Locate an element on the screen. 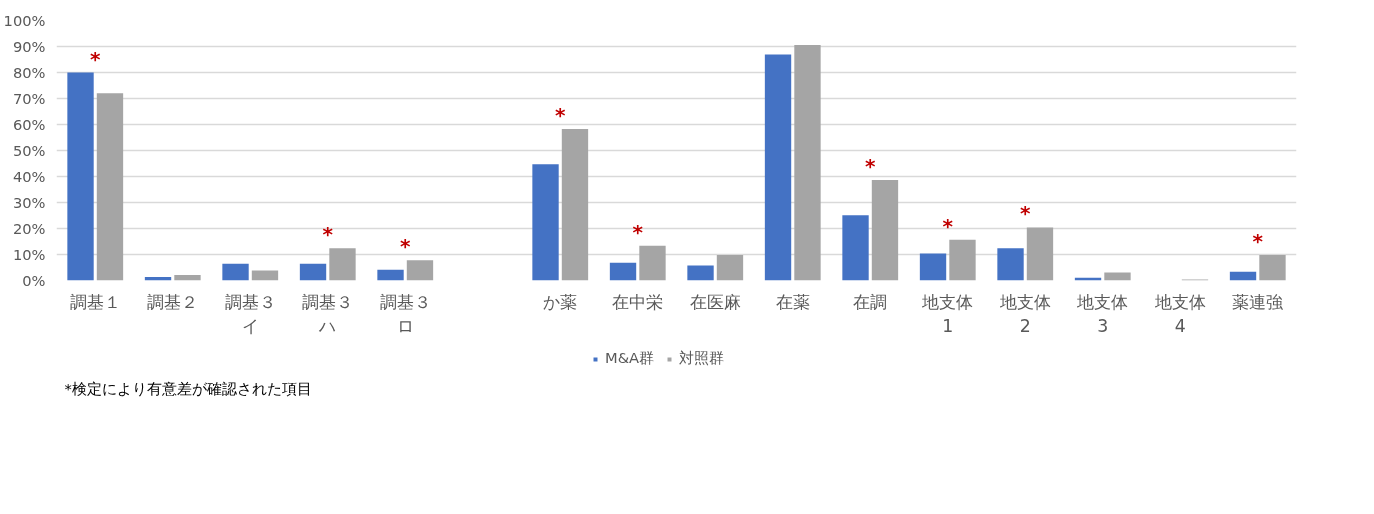  x-tick-label: 地支体2 is located at coordinates (1024, 313).